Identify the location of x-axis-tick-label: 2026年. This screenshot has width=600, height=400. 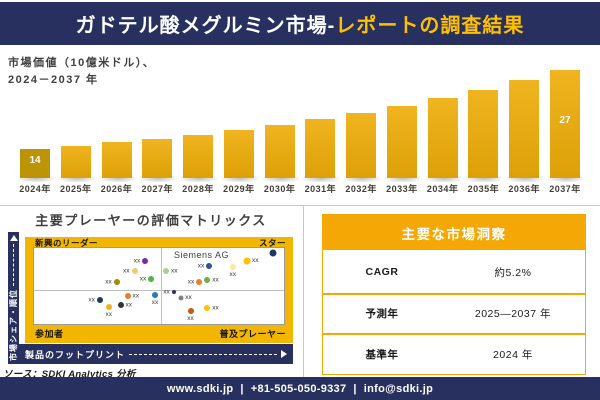
(116, 189).